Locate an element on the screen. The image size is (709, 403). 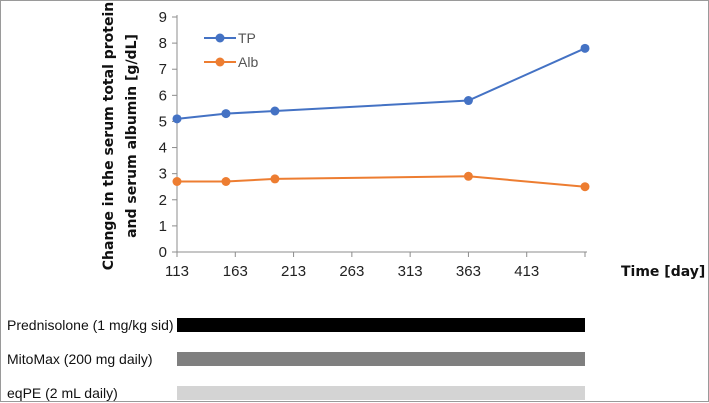
chart-legend: TP Alb is located at coordinates (231, 50).